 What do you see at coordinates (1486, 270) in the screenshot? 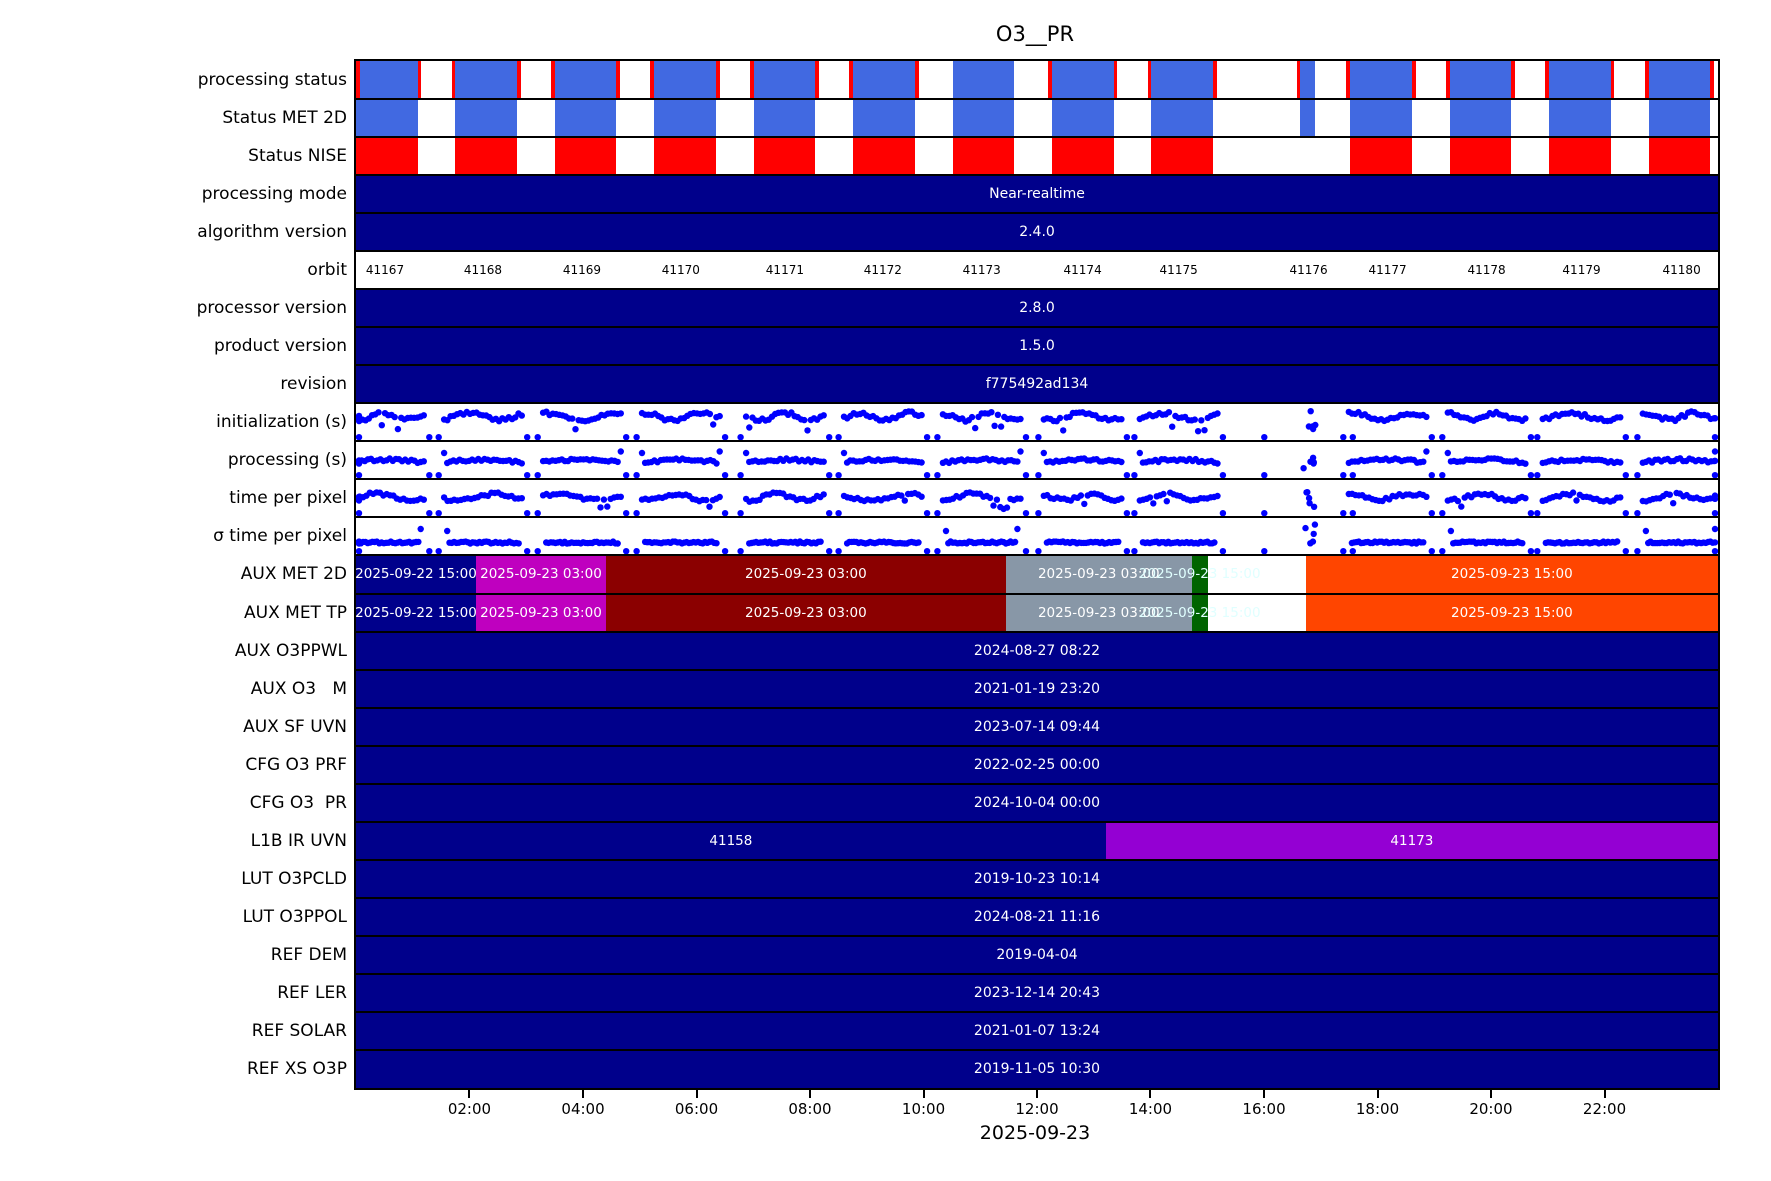
I see `orbit-number: 41178` at bounding box center [1486, 270].